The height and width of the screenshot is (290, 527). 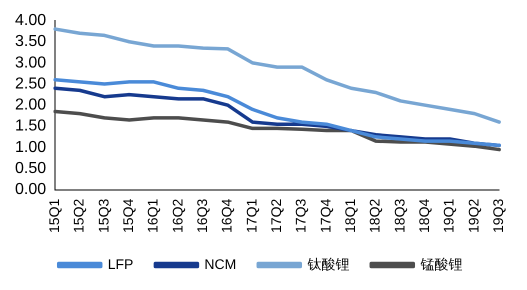 I want to click on x-tick-label: 16Q4, so click(x=226, y=215).